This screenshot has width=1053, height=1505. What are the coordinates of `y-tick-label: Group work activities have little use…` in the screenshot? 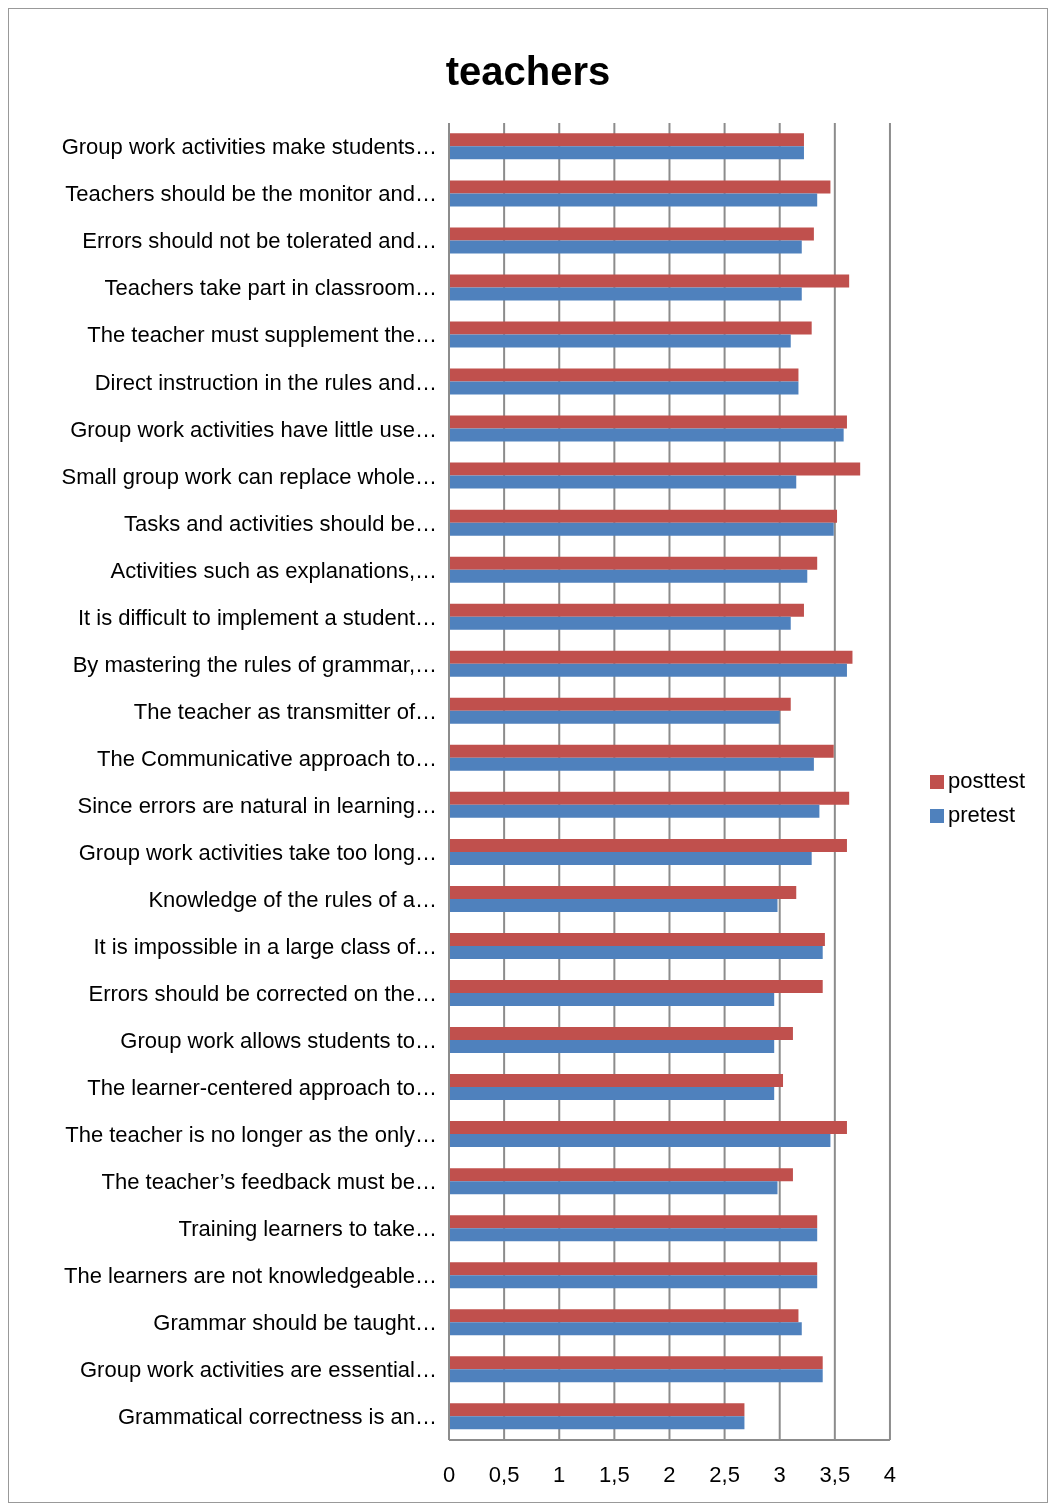 It's located at (253, 429).